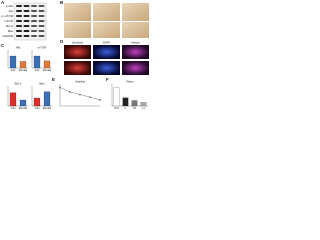  What do you see at coordinates (18, 47) in the screenshot?
I see `chart-title: Akt` at bounding box center [18, 47].